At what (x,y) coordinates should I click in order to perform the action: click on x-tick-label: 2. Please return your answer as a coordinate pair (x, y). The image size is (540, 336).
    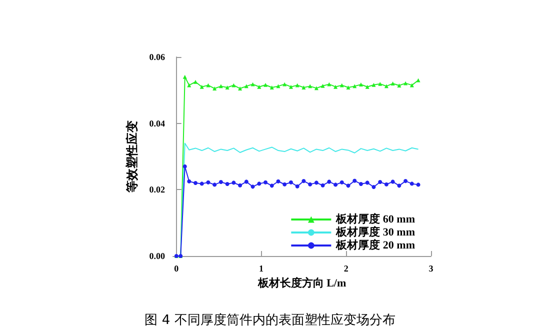
    Looking at the image, I should click on (346, 269).